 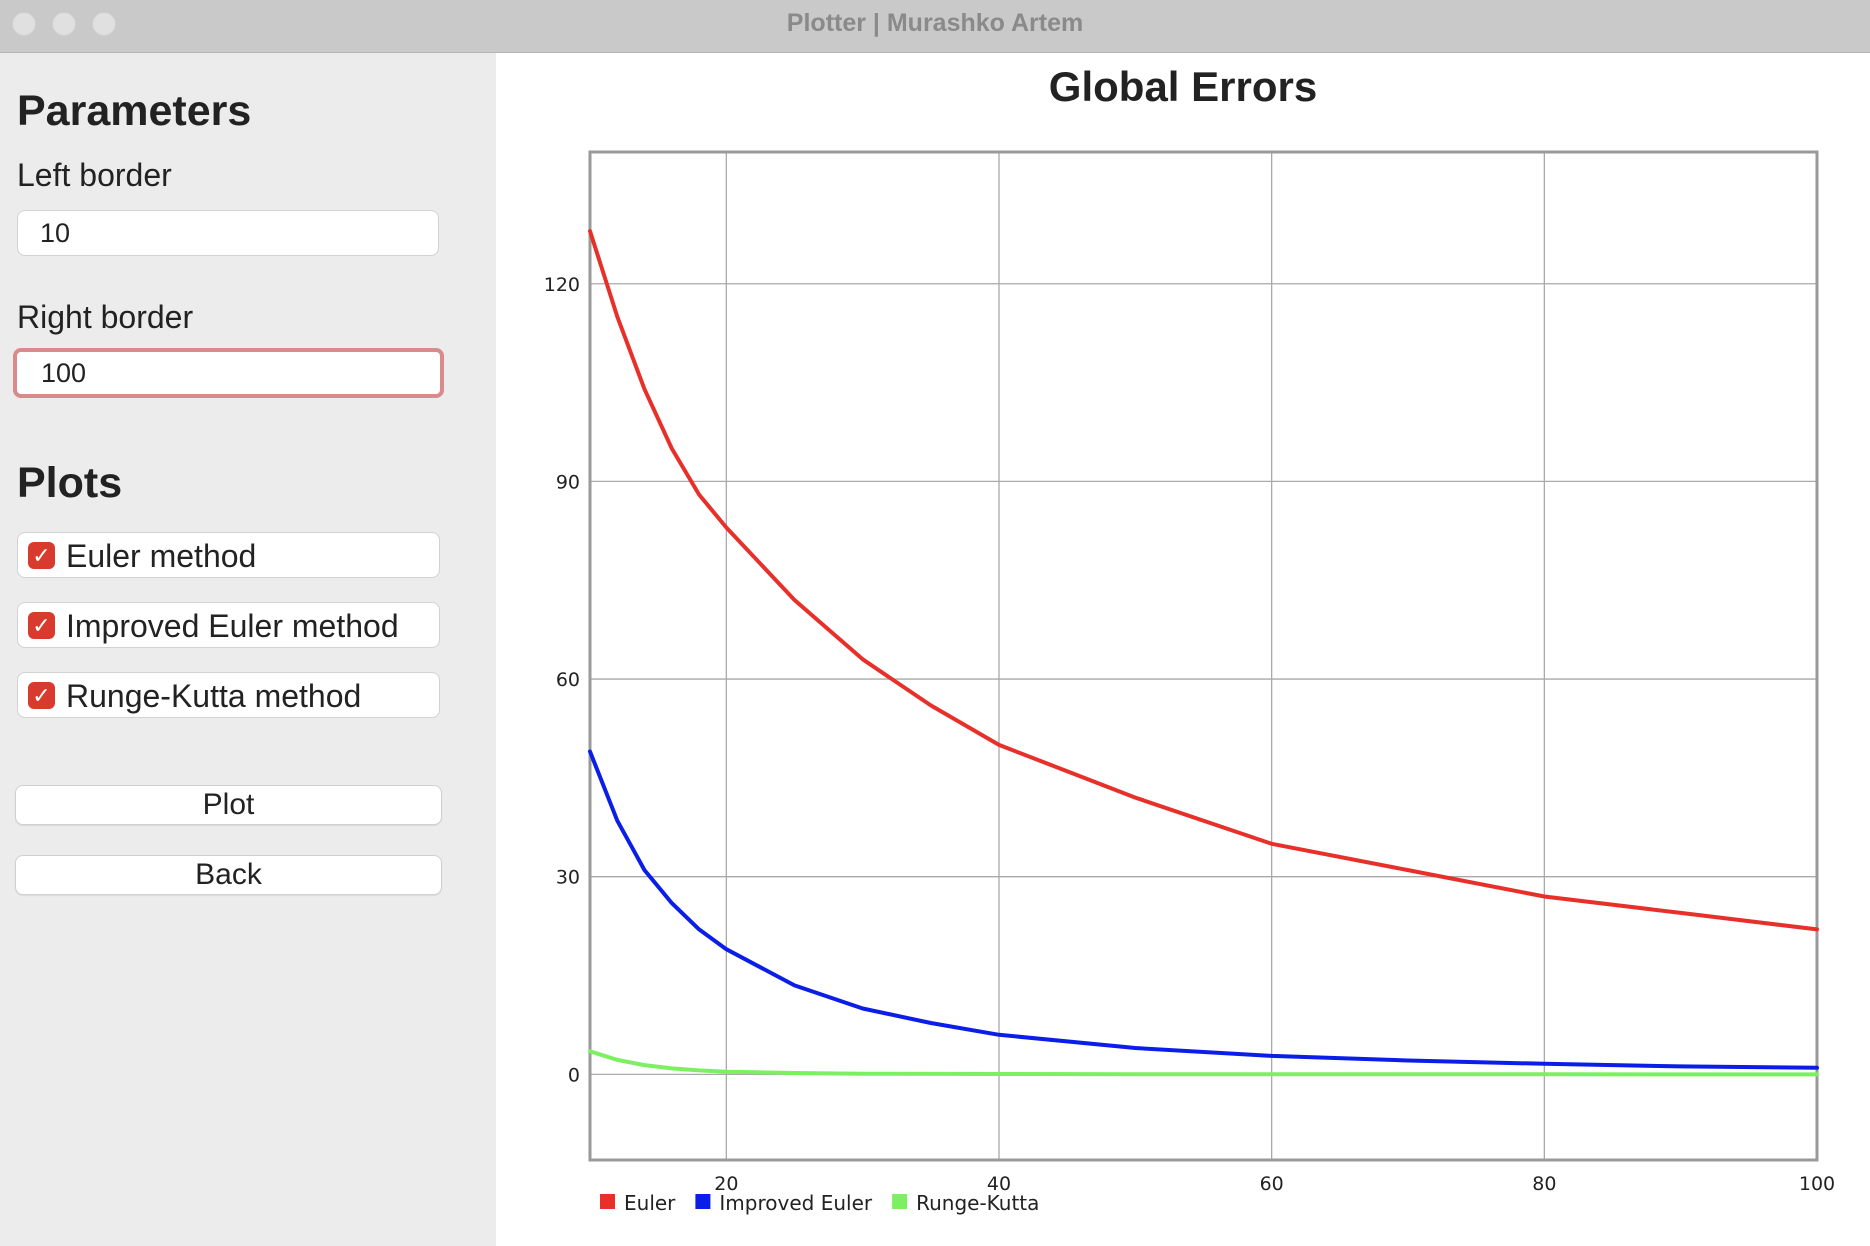 What do you see at coordinates (105, 317) in the screenshot?
I see `right-border-label: Right border` at bounding box center [105, 317].